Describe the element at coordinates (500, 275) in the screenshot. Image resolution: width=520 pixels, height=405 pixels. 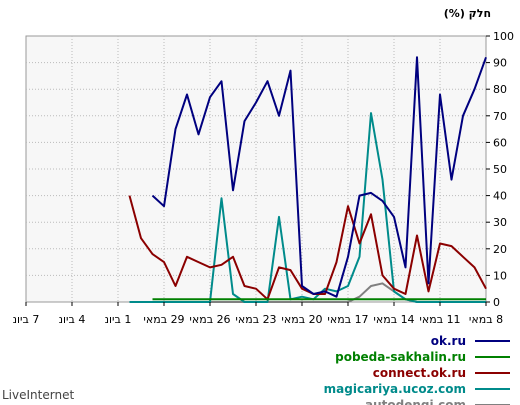
I see `y-tick-label: 10` at that location.